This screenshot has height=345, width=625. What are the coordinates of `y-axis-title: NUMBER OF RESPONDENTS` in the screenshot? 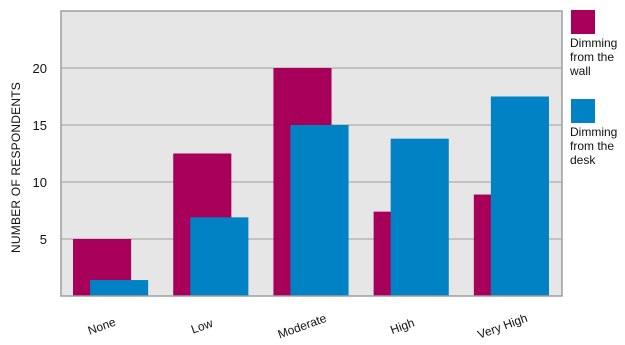 It's located at (16, 167).